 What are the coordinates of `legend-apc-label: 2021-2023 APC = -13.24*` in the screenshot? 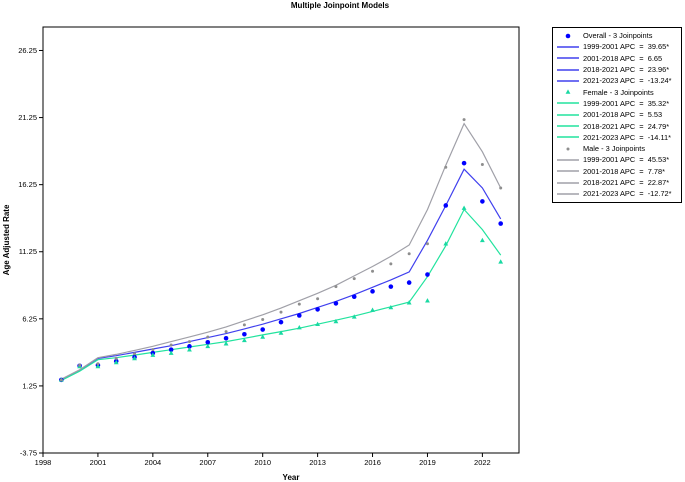 It's located at (627, 81).